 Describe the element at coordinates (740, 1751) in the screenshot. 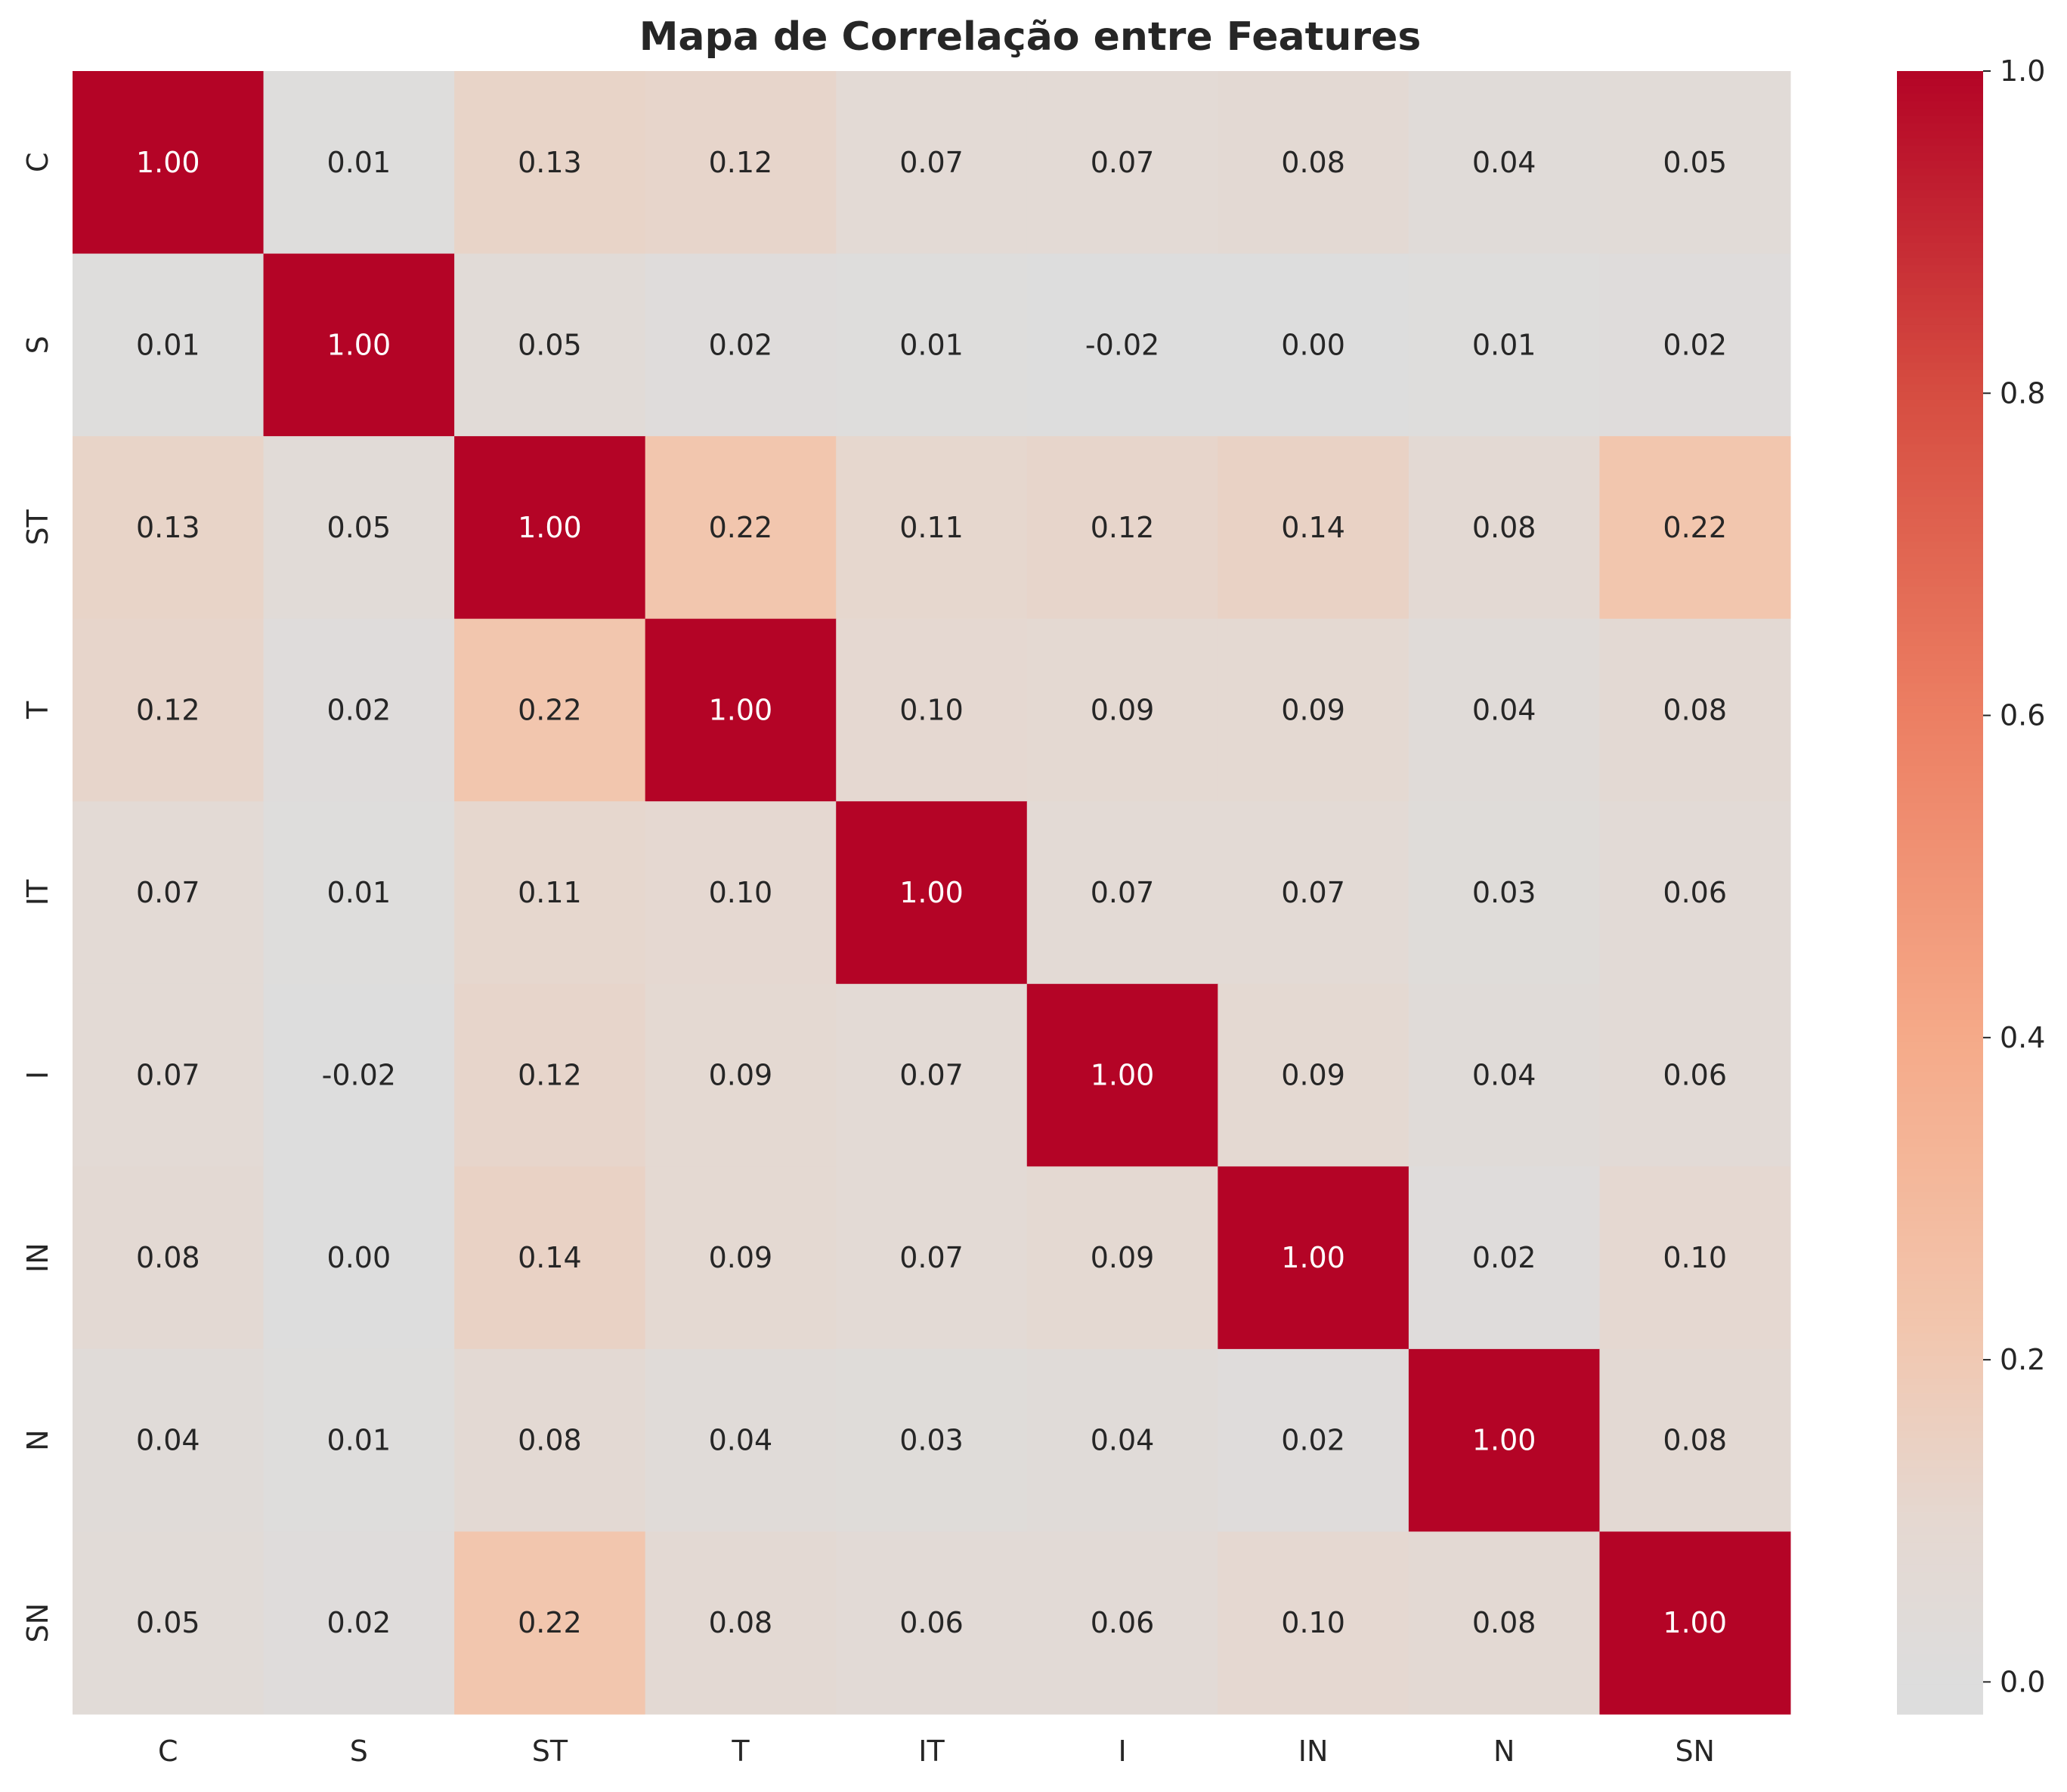

I see `column-tick-label: T` at that location.